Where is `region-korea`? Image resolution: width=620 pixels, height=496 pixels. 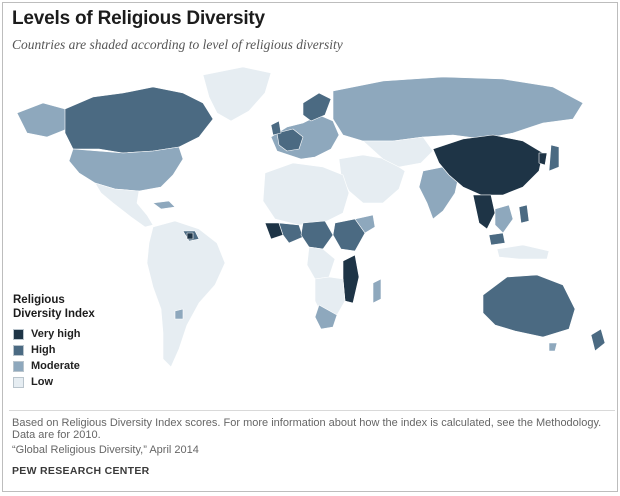 region-korea is located at coordinates (543, 159).